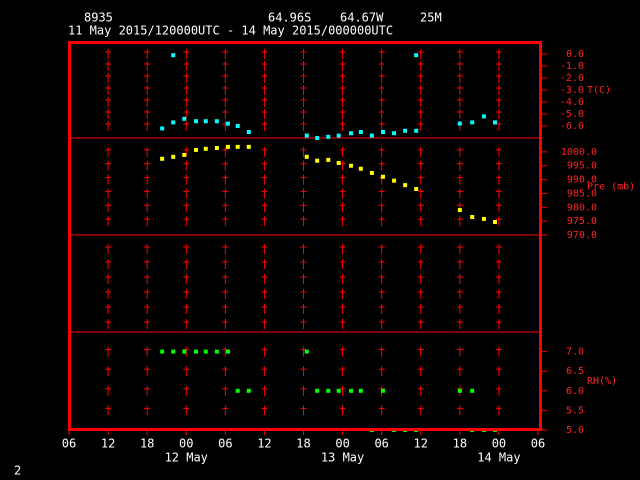 The height and width of the screenshot is (480, 640). What do you see at coordinates (572, 90) in the screenshot?
I see `y-tick-label: -3.0` at bounding box center [572, 90].